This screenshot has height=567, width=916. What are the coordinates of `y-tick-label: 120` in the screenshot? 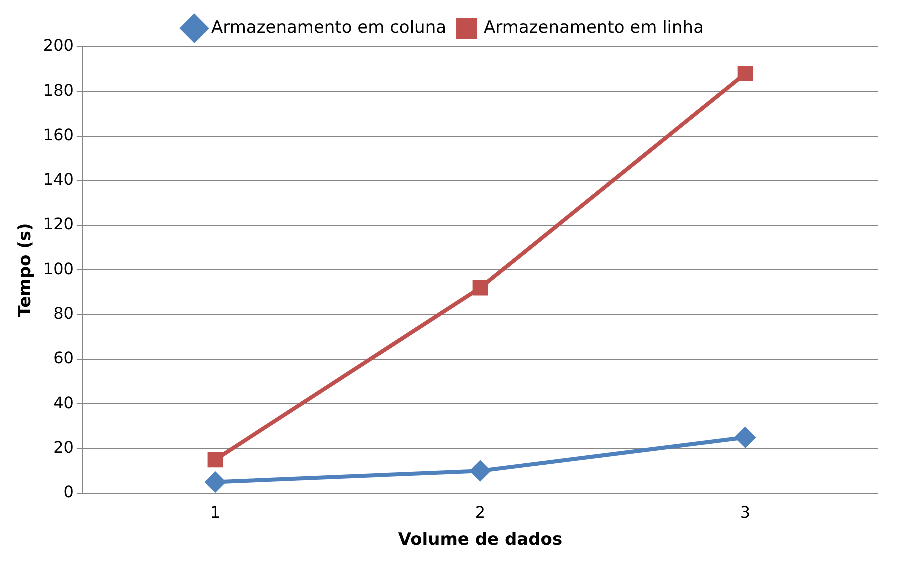 It's located at (58, 224).